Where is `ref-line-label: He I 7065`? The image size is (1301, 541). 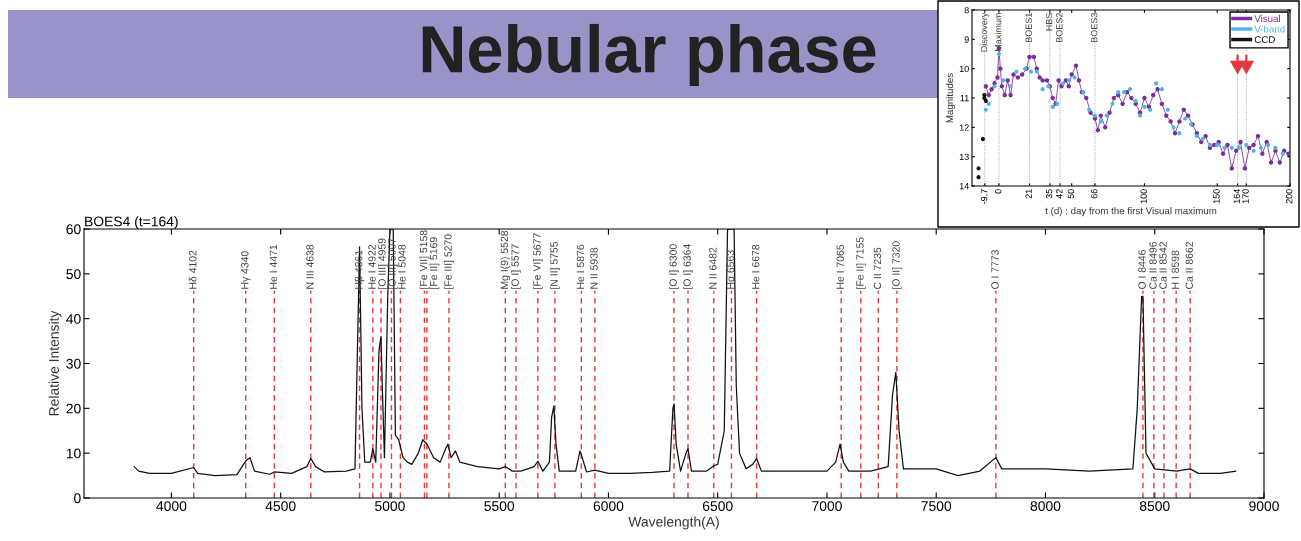 ref-line-label: He I 7065 is located at coordinates (840, 266).